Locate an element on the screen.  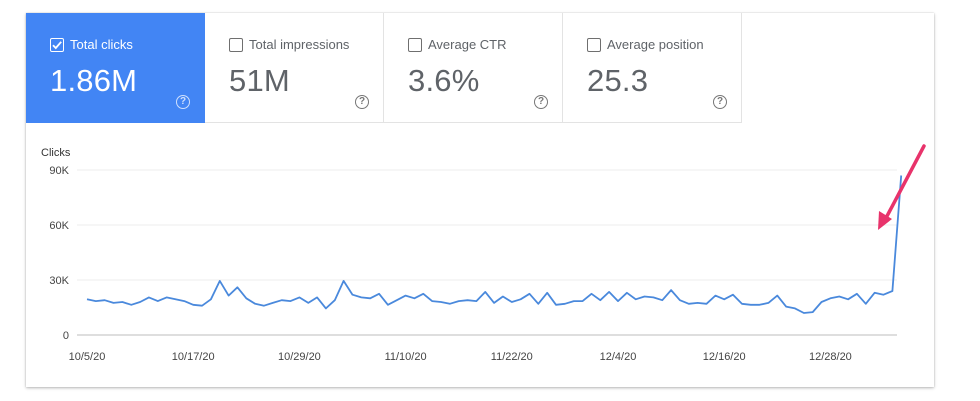
checked-checkbox-icon is located at coordinates (57, 44).